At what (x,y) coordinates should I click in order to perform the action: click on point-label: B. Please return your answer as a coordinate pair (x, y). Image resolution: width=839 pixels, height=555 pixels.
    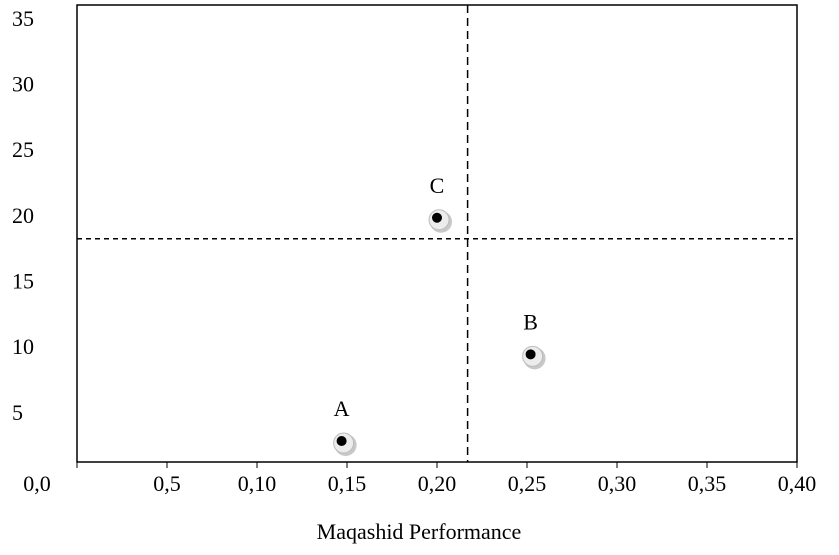
    Looking at the image, I should click on (530, 321).